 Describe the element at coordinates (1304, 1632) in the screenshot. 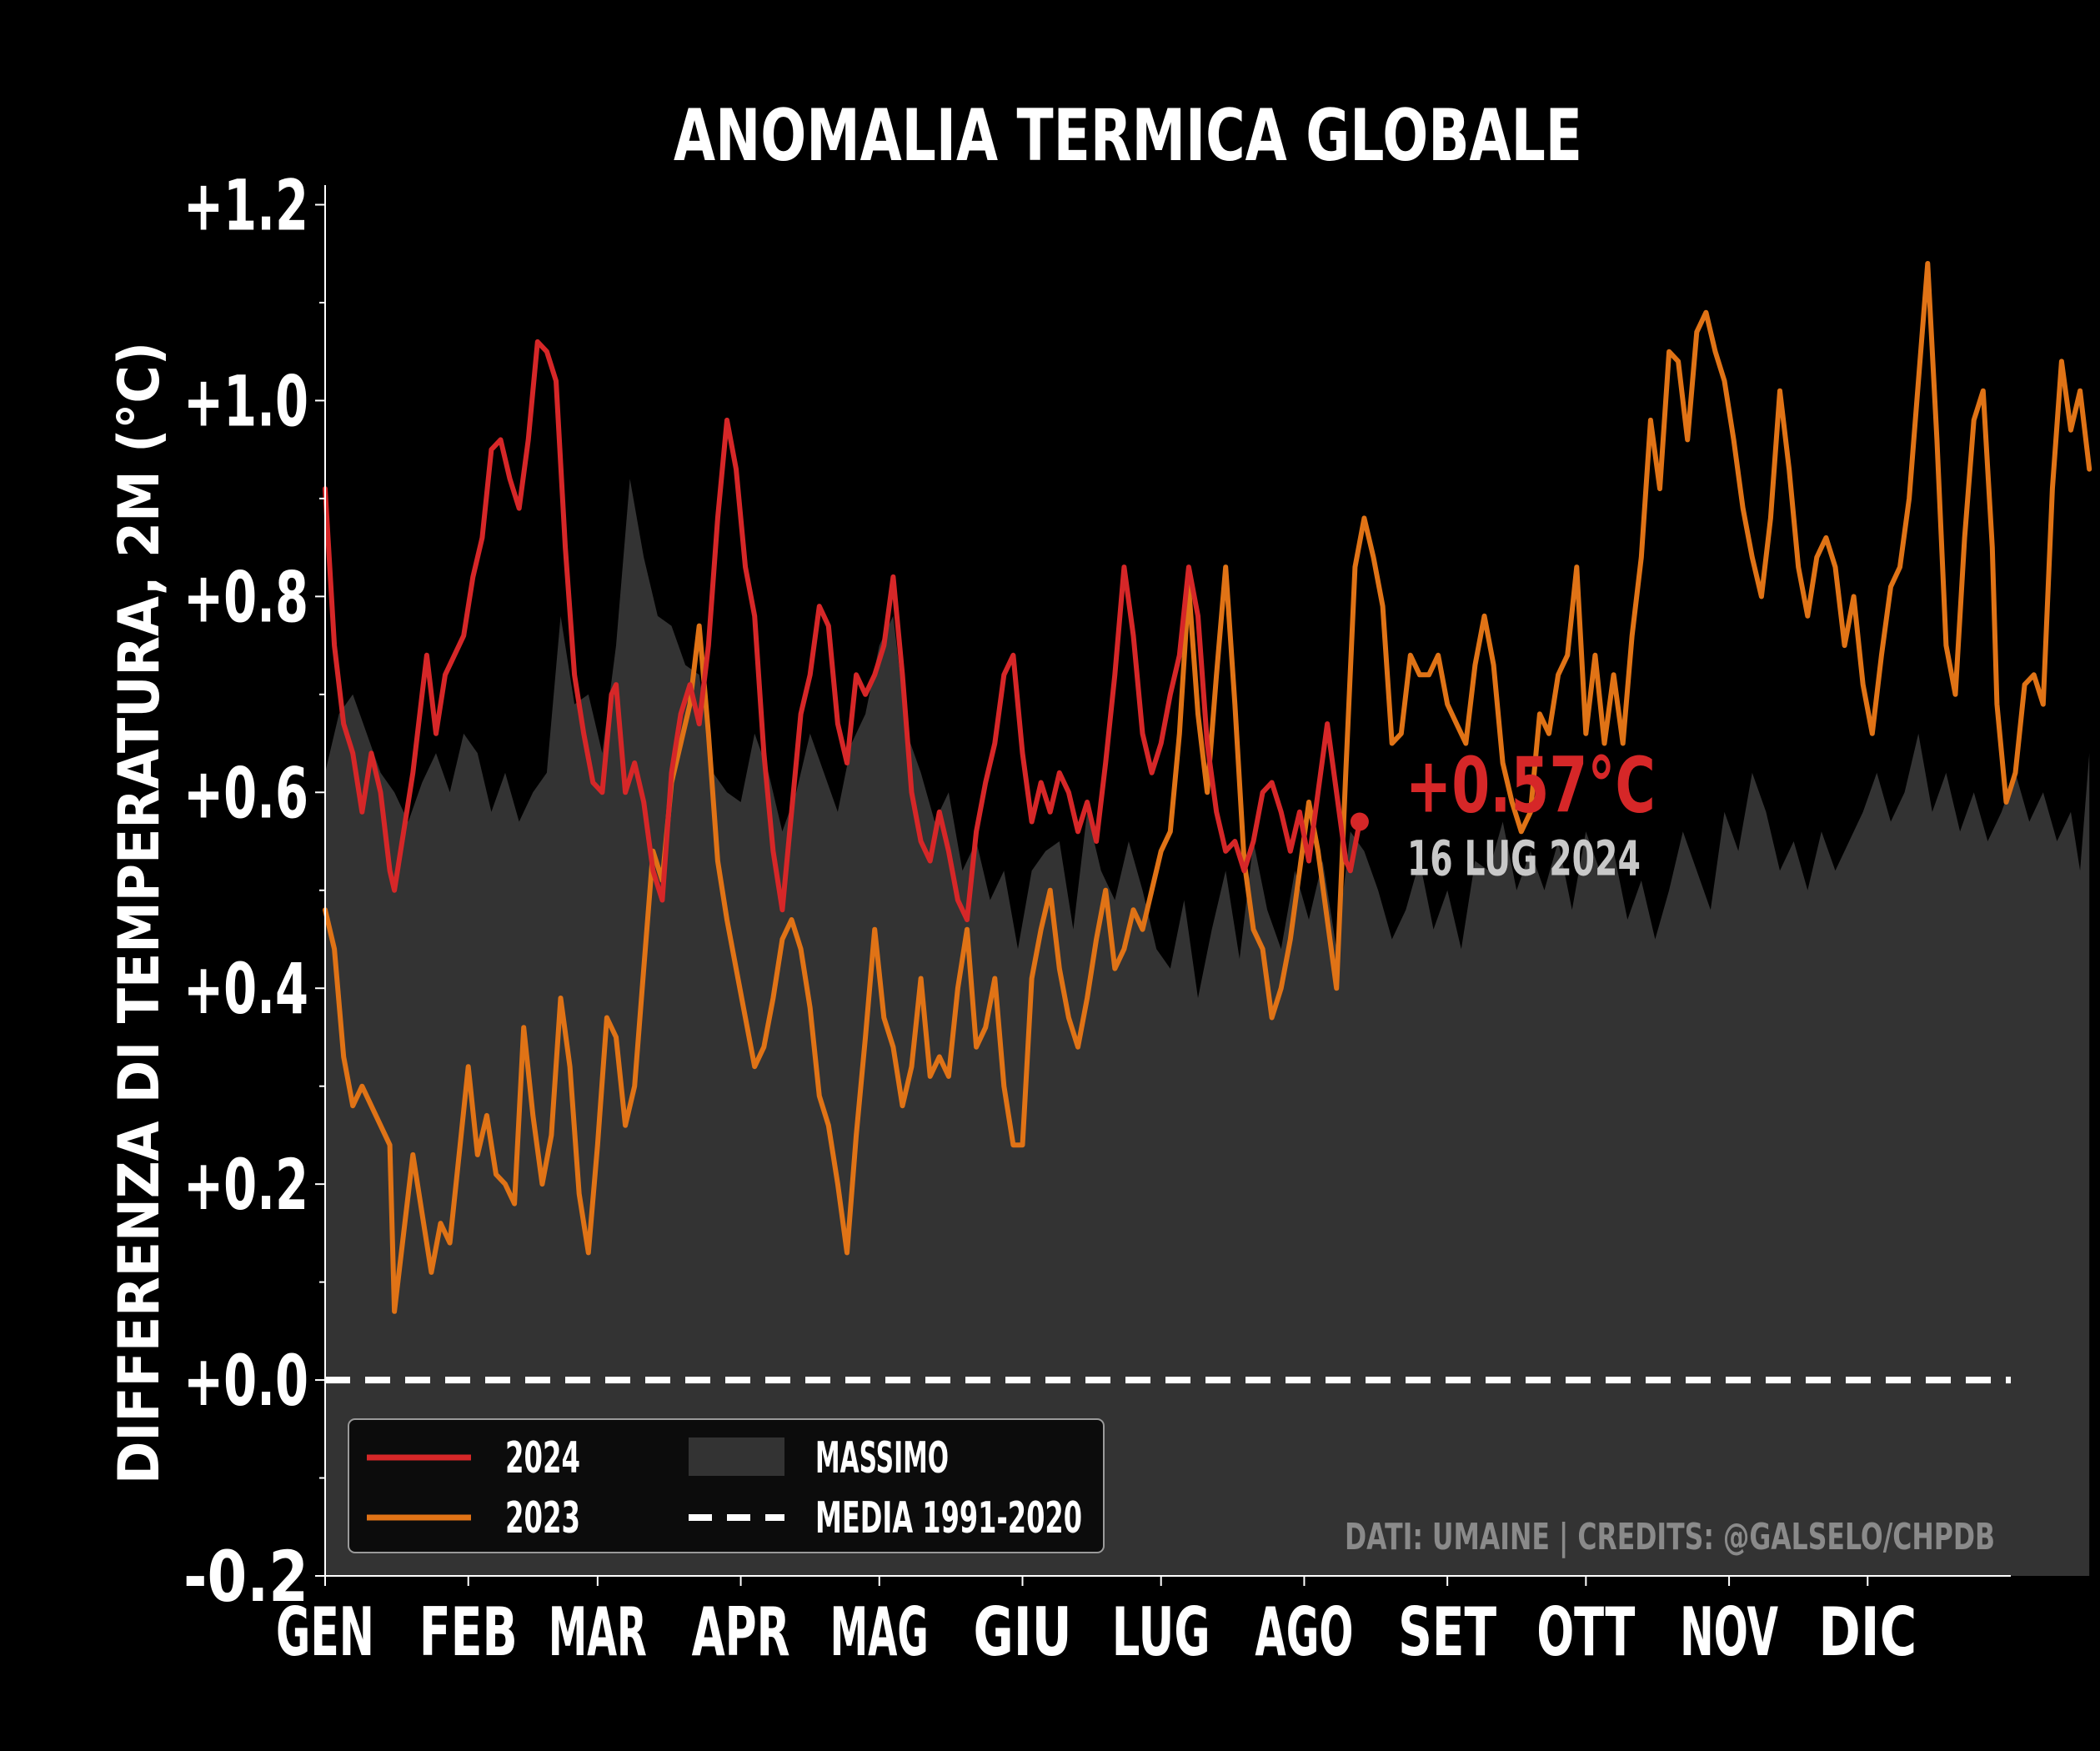

I see `x-tick-label-ago: AGO` at that location.